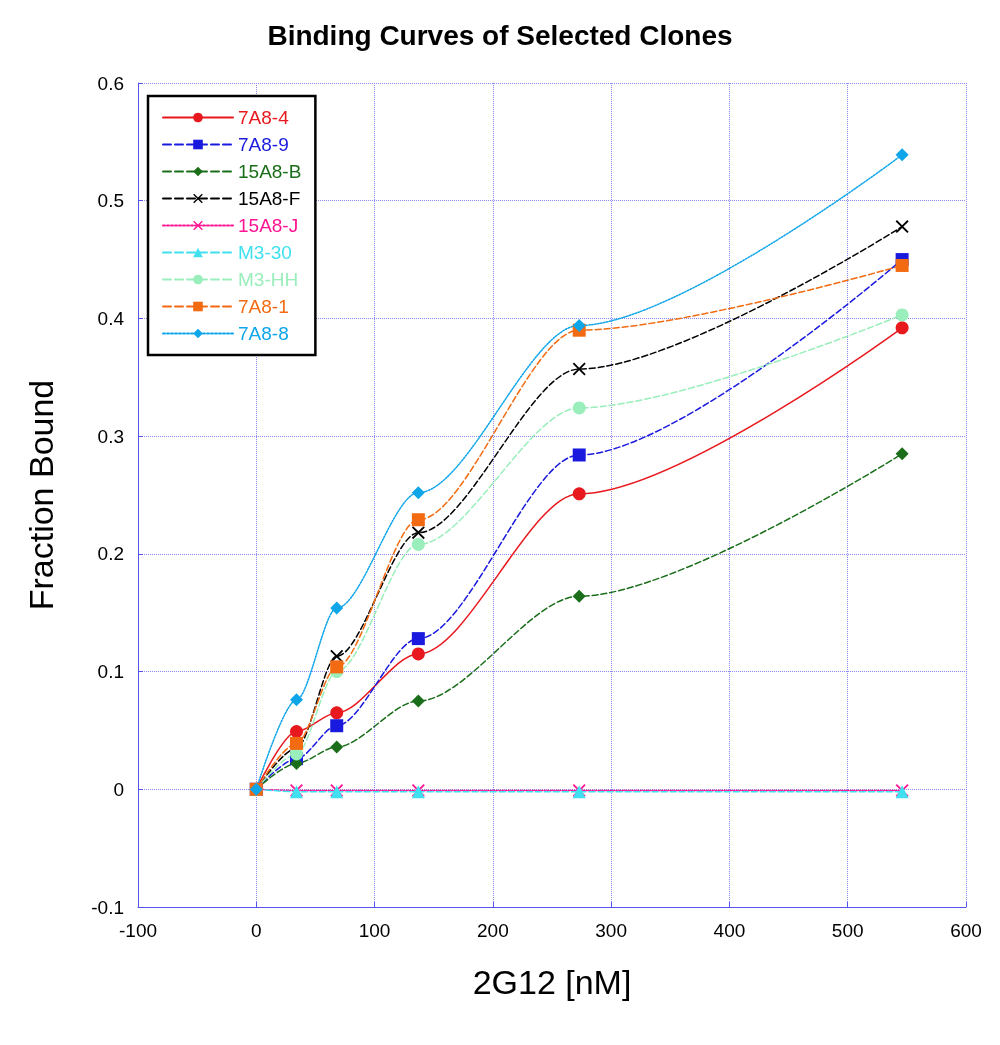 This screenshot has width=1000, height=1045. Describe the element at coordinates (118, 789) in the screenshot. I see `y-tick-label: 0` at that location.